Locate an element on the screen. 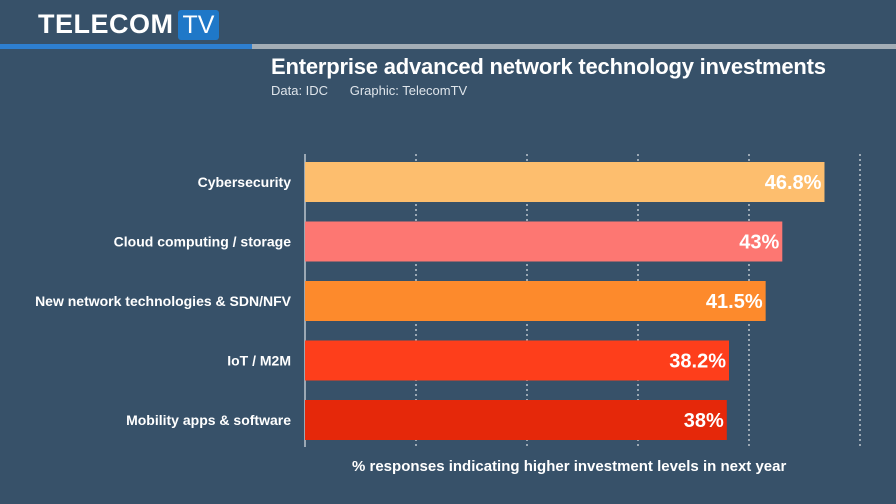 The width and height of the screenshot is (896, 504). data-label: 41.5% is located at coordinates (734, 302).